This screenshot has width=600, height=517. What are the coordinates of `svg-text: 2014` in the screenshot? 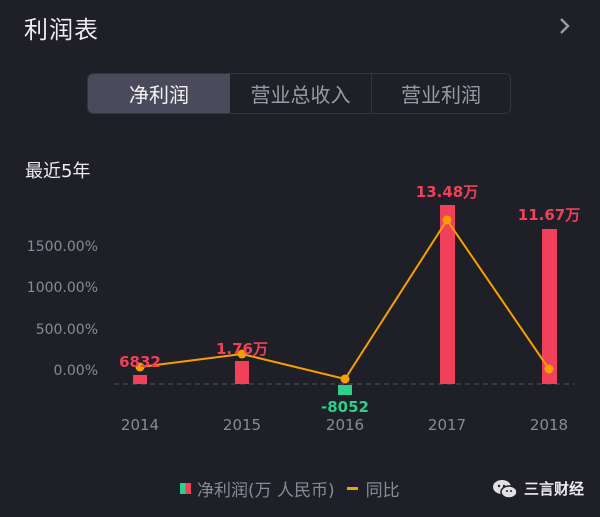 It's located at (140, 425).